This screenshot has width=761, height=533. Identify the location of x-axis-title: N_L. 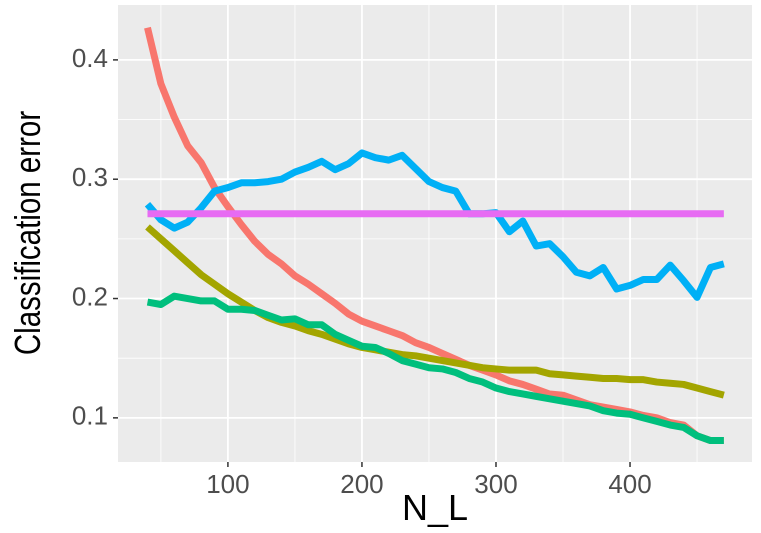
(435, 507).